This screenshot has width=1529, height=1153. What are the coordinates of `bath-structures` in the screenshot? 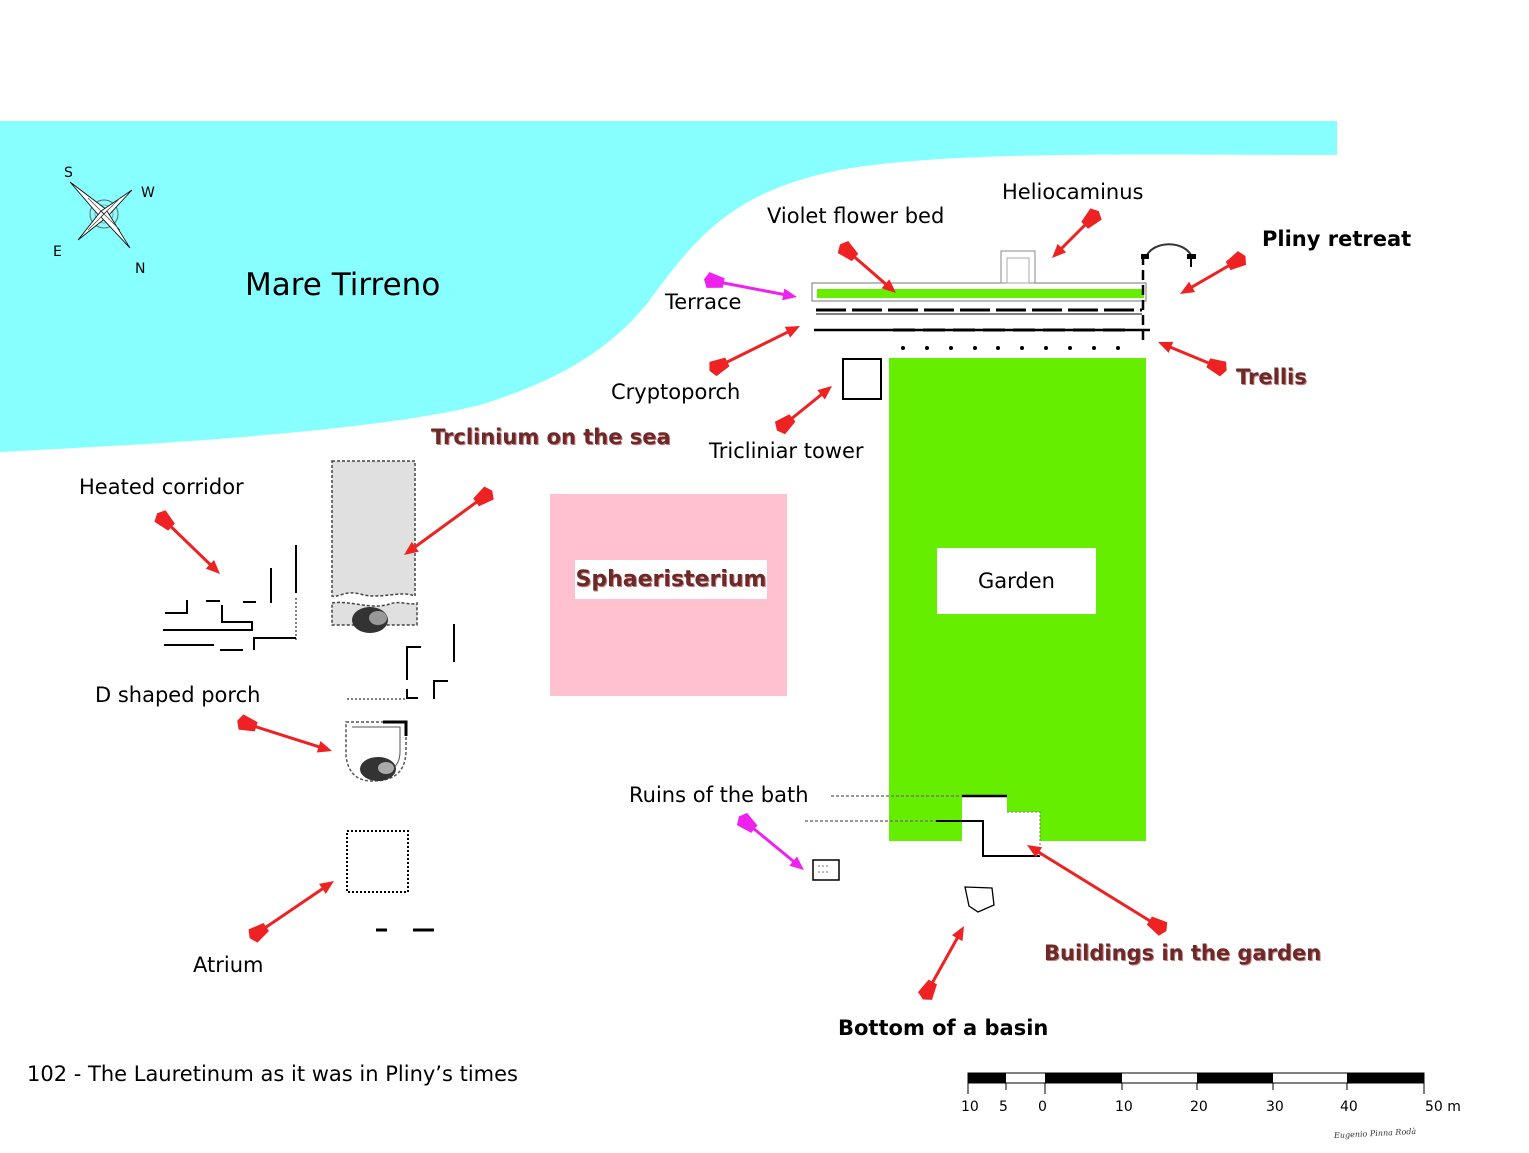 It's located at (923, 837).